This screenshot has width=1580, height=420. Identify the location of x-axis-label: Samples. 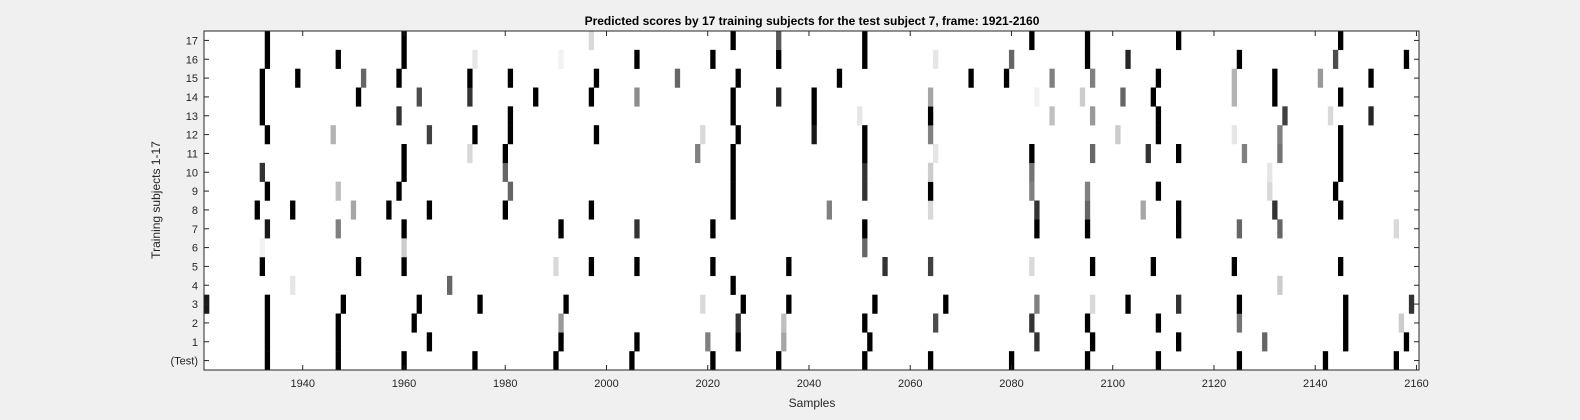
(812, 403).